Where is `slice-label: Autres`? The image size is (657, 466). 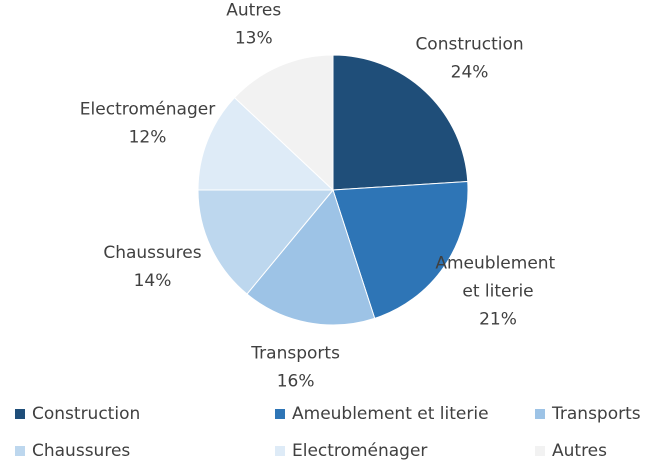
slice-label: Autres is located at coordinates (253, 10).